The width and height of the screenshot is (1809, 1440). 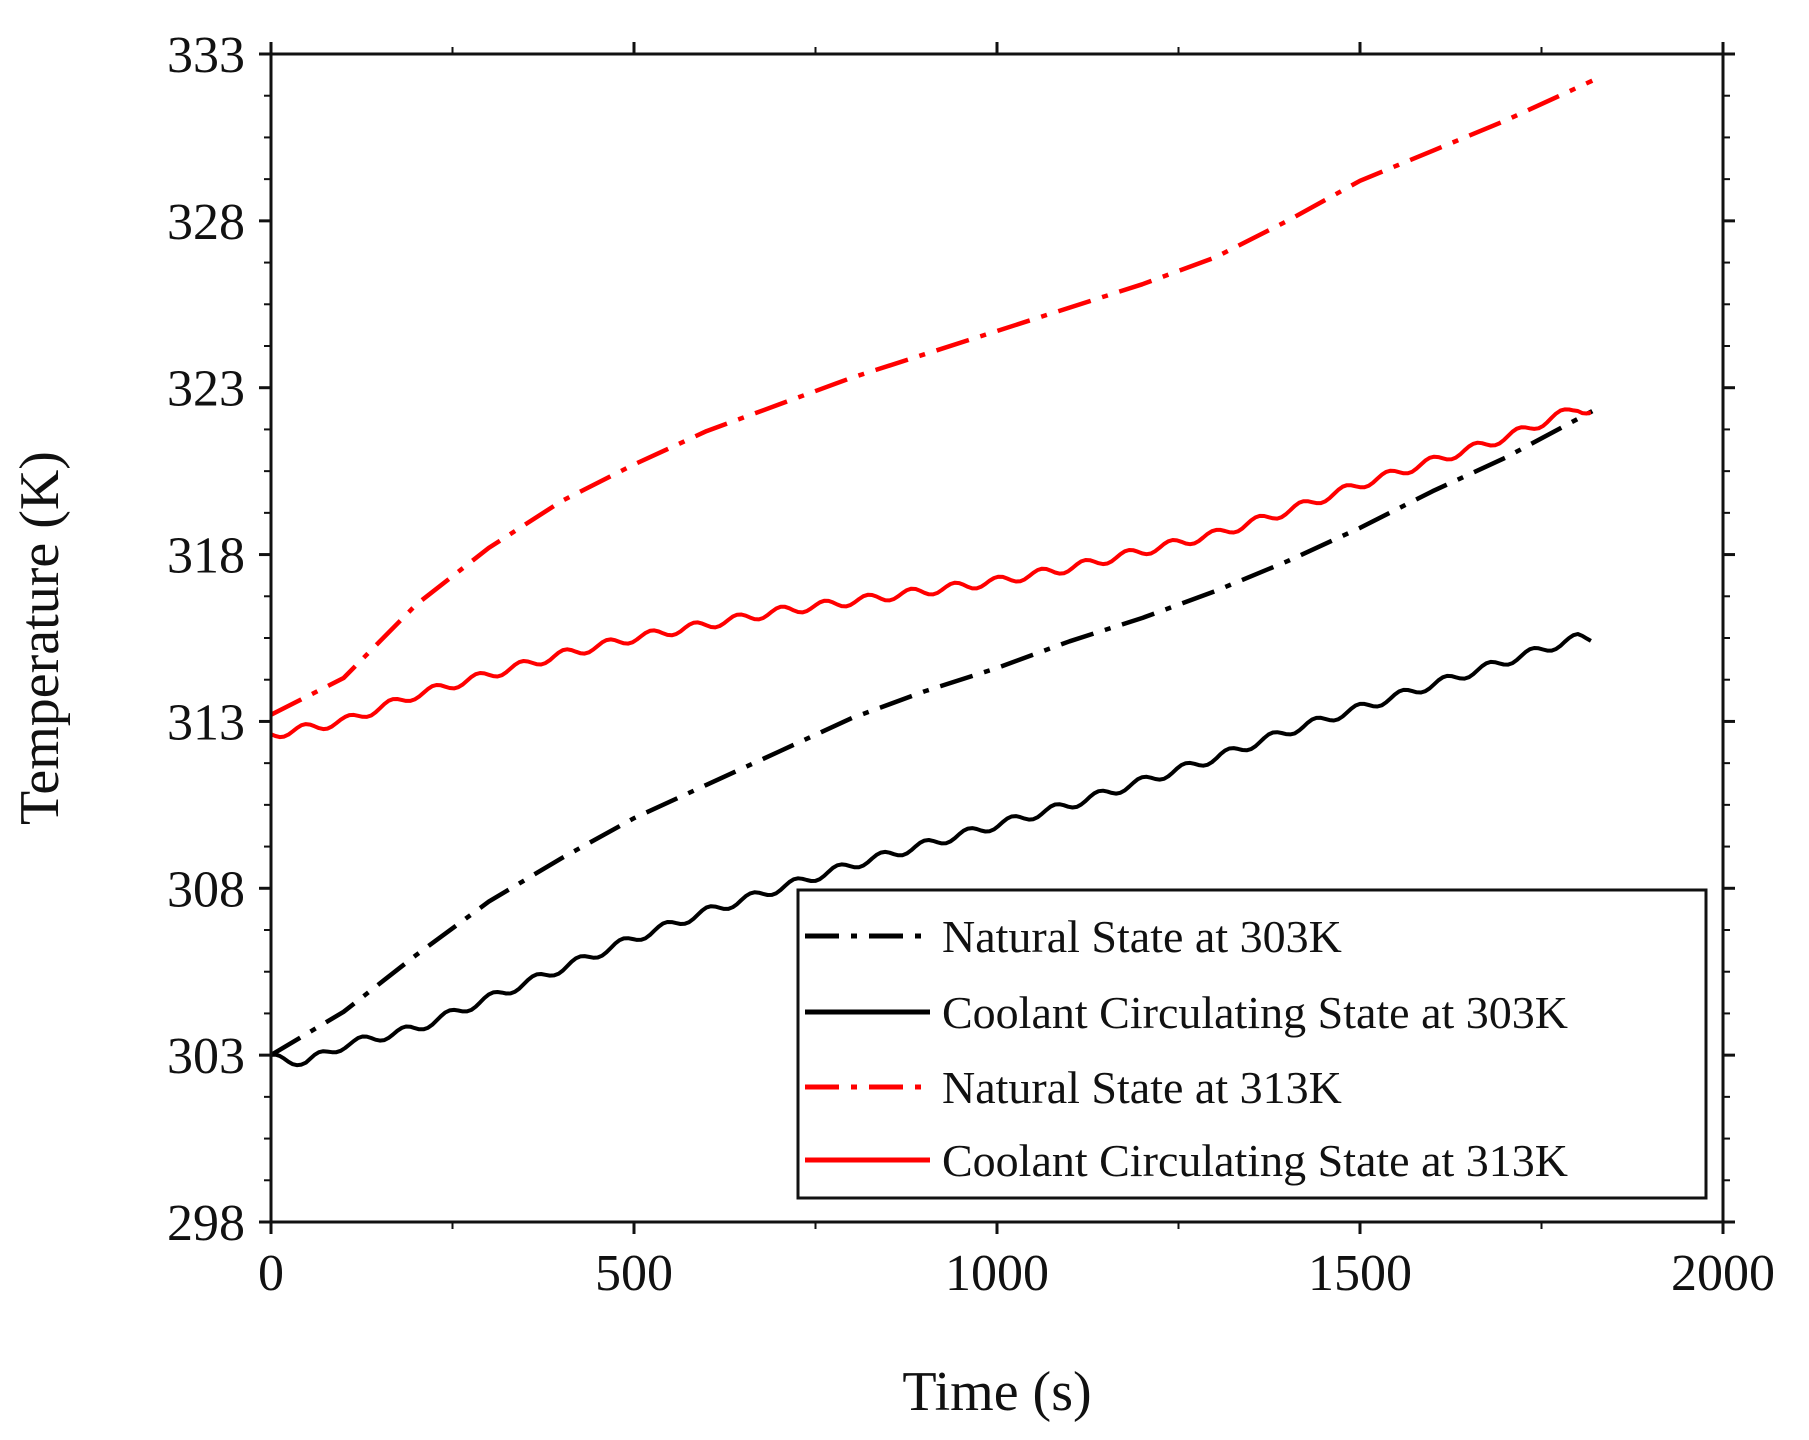 What do you see at coordinates (1360, 1273) in the screenshot?
I see `x-tick-label: 1500` at bounding box center [1360, 1273].